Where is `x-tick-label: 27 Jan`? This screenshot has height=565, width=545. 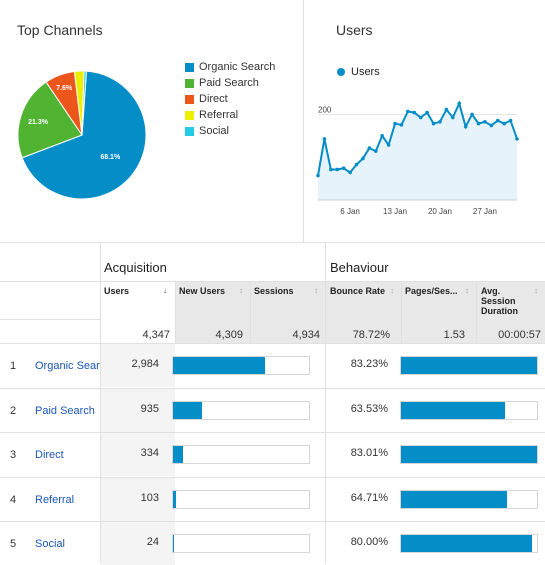
x-tick-label: 27 Jan is located at coordinates (485, 211).